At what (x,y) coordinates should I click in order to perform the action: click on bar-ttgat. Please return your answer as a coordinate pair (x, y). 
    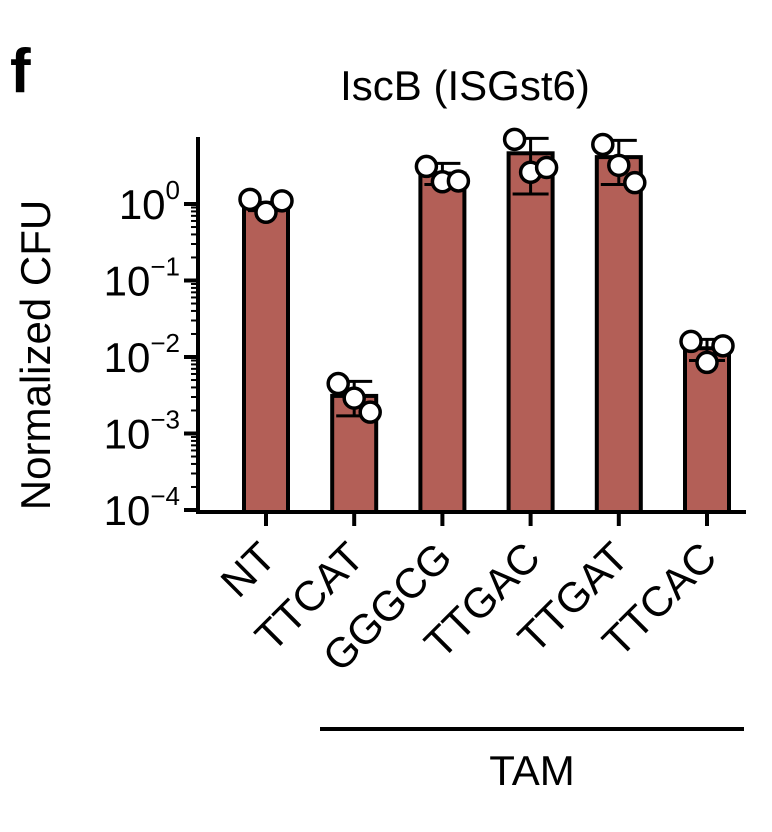
    Looking at the image, I should click on (618, 334).